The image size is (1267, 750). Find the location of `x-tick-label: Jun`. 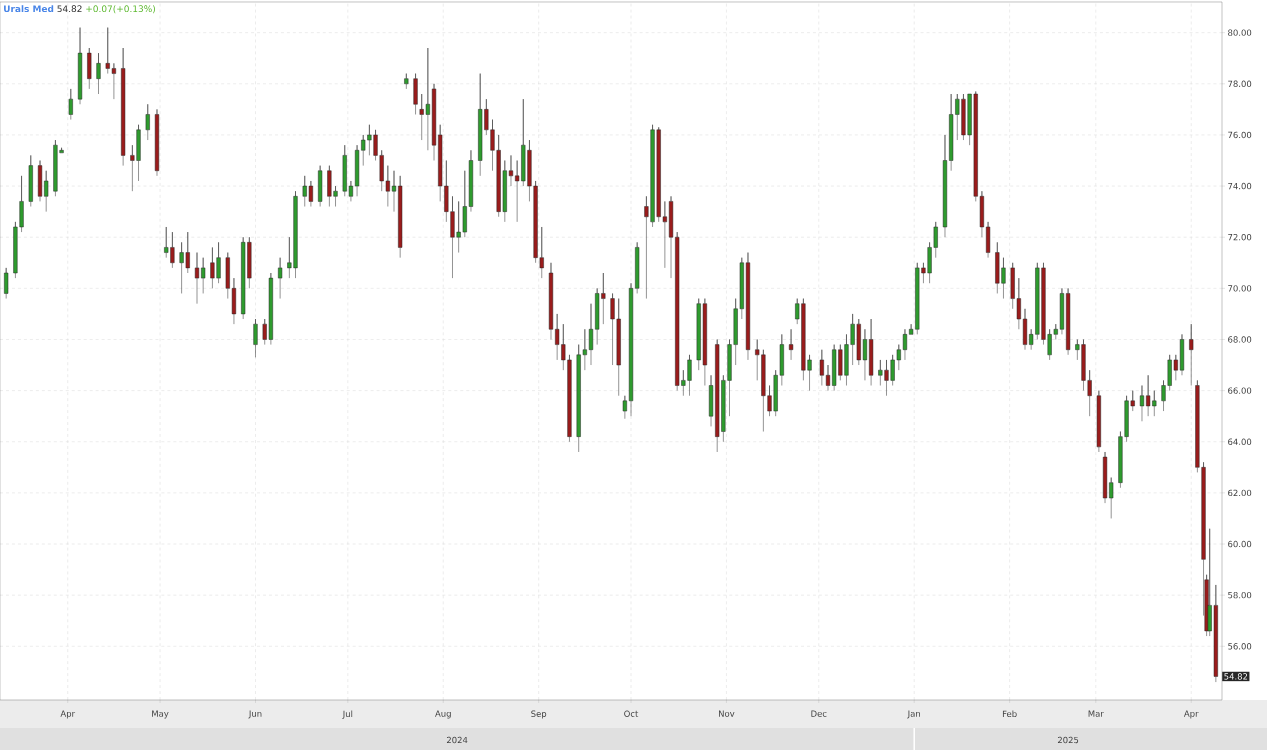

x-tick-label: Jun is located at coordinates (255, 714).